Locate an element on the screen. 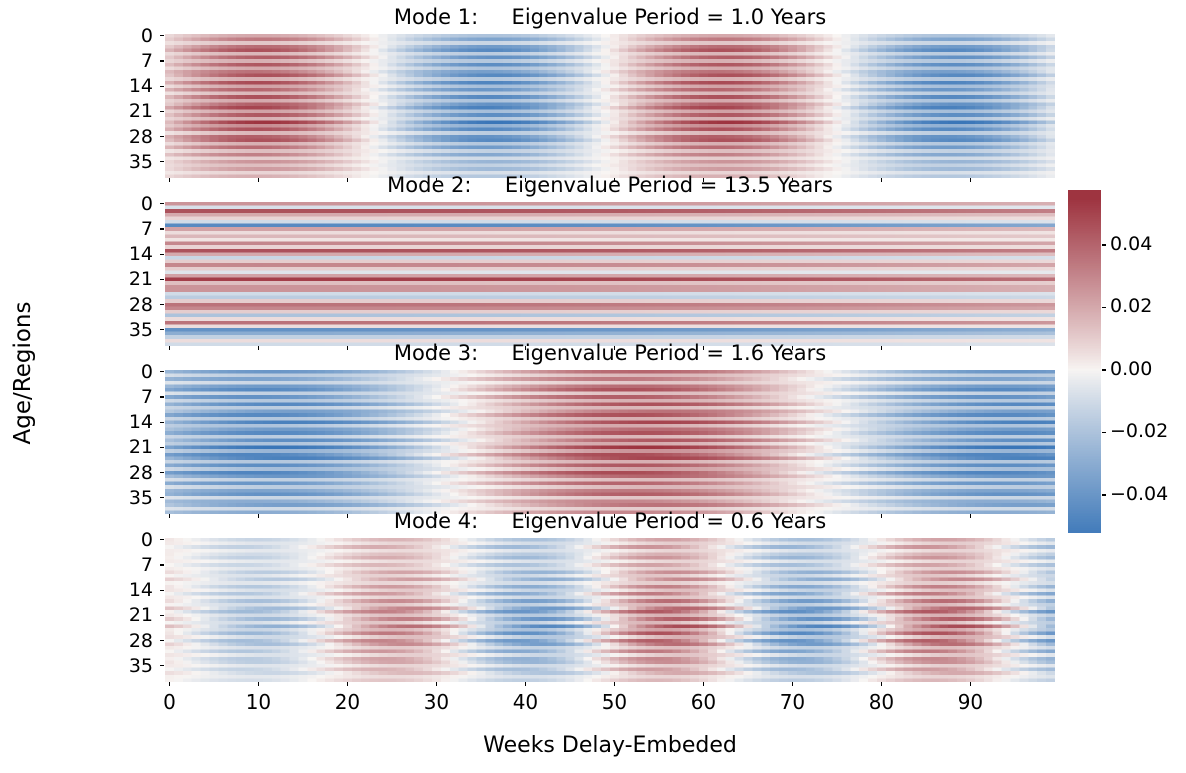 The image size is (1186, 773). subplot-title-mode-1: Mode 1: Eigenvalue Period = 1.0 Years is located at coordinates (610, 17).